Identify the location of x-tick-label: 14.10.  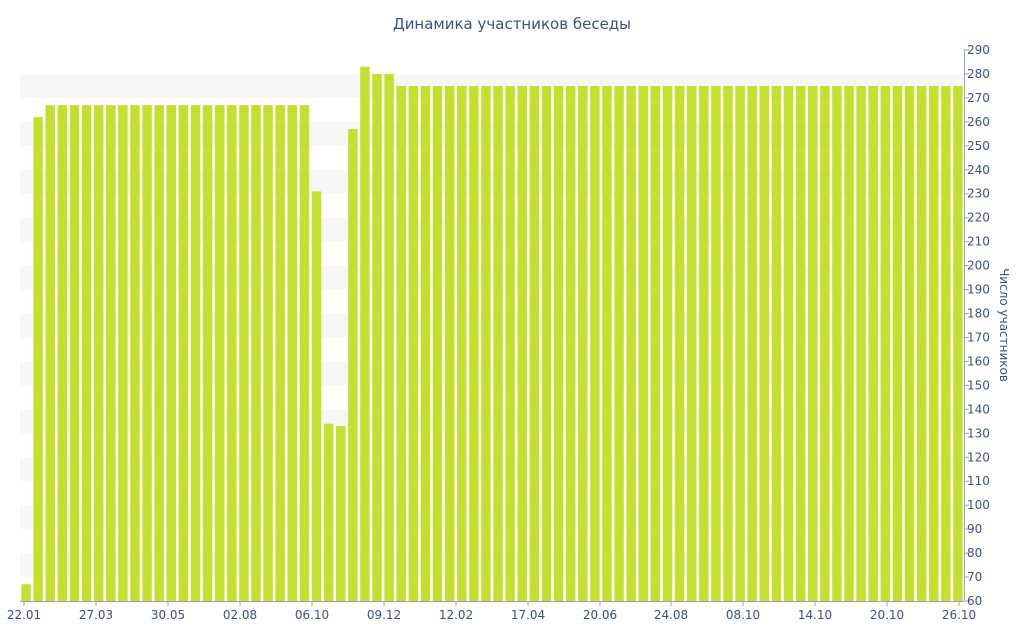
(815, 615).